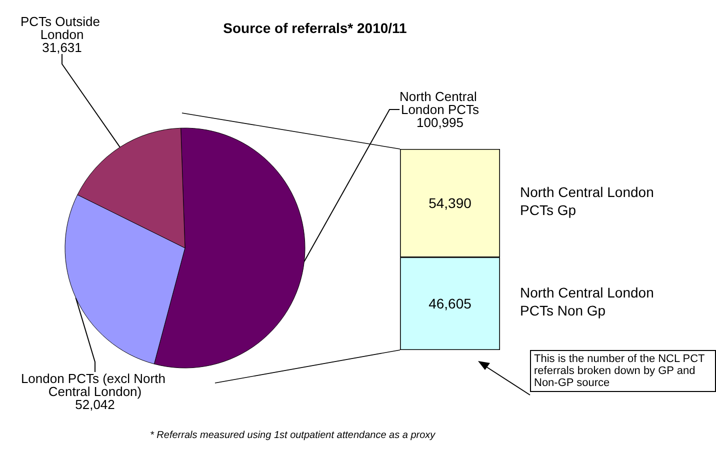  What do you see at coordinates (293, 435) in the screenshot?
I see `text: * Referrals measured using 1st outpatient attendance as a proxy` at bounding box center [293, 435].